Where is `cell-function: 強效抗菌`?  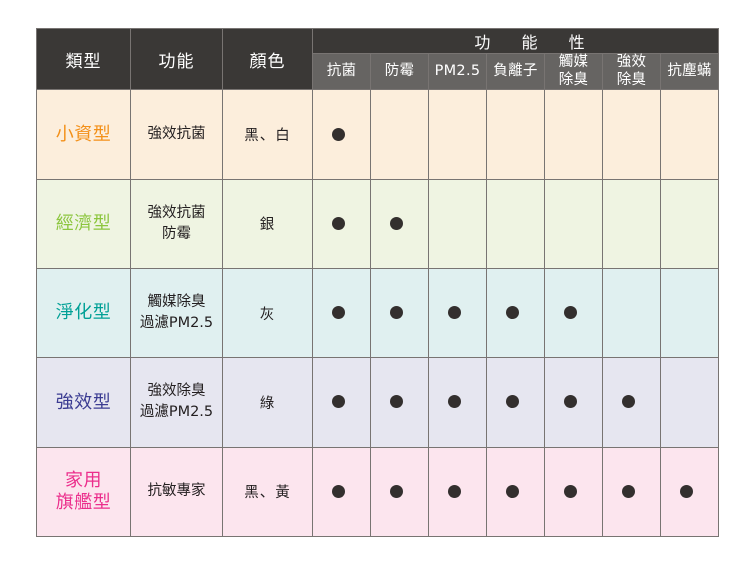
cell-function: 強效抗菌 is located at coordinates (176, 134).